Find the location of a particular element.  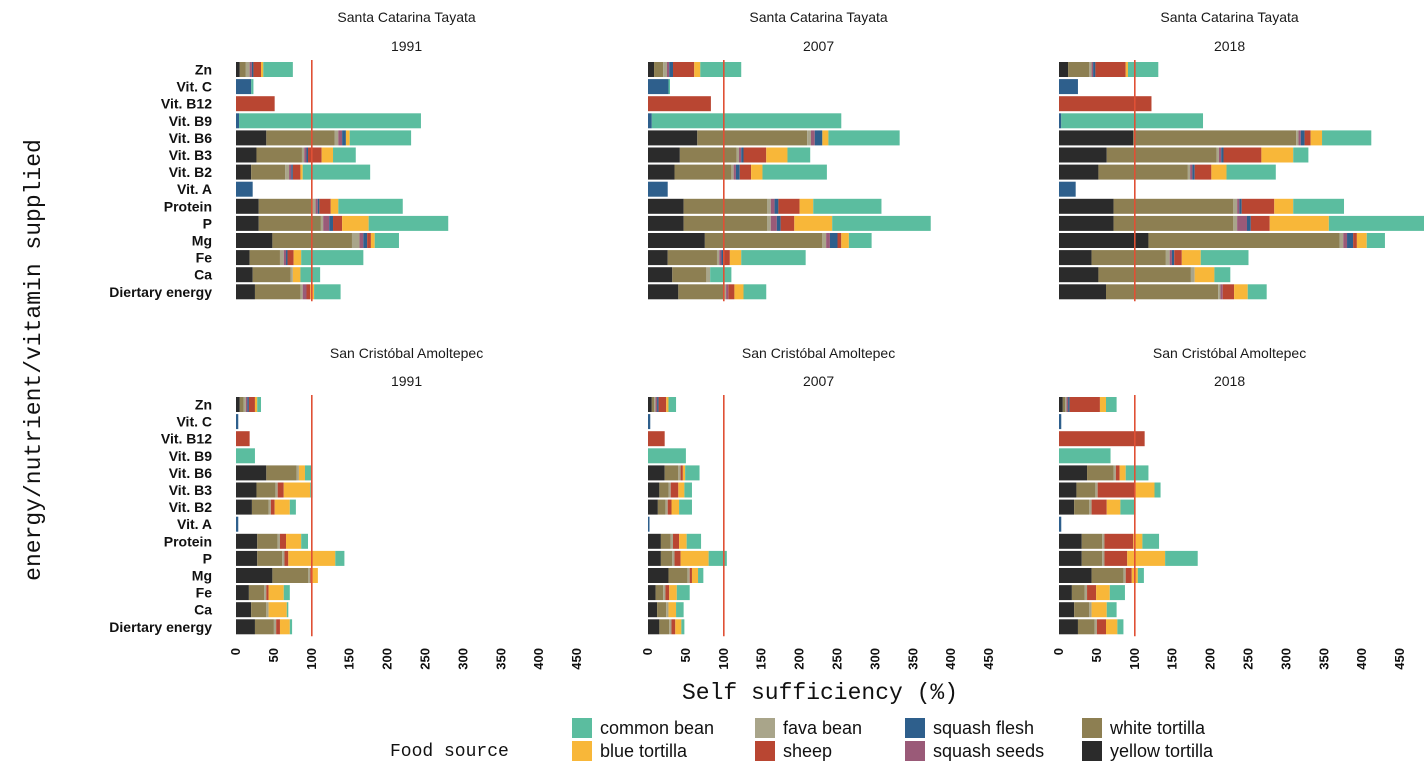

x-tick-label: 250 is located at coordinates (1248, 659).